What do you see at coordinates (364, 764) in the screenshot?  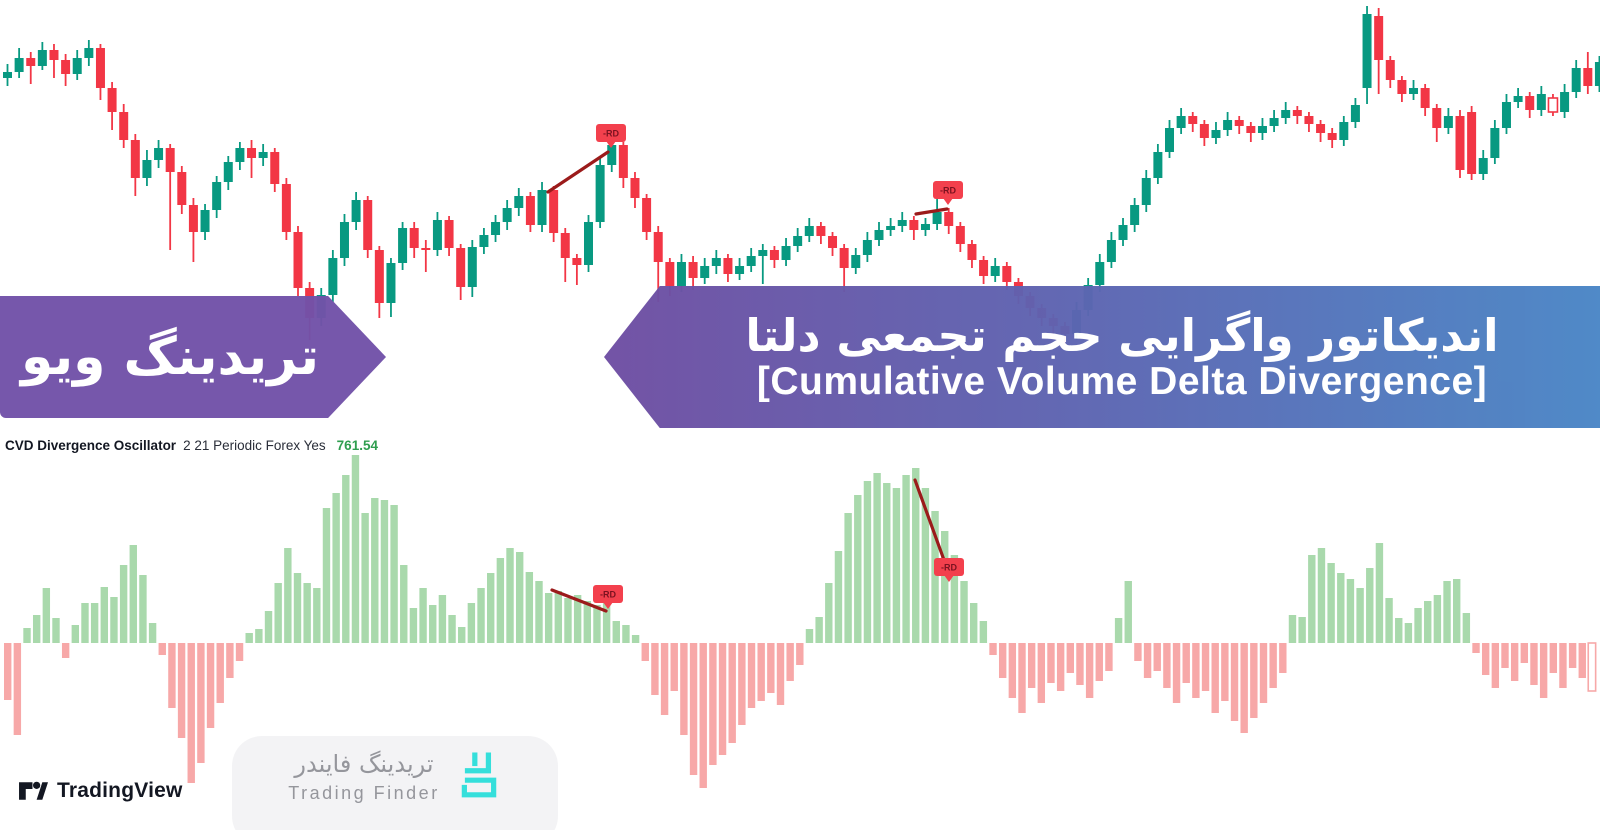 I see `tradingfinder-label-persian: تریدینگ فایندر` at bounding box center [364, 764].